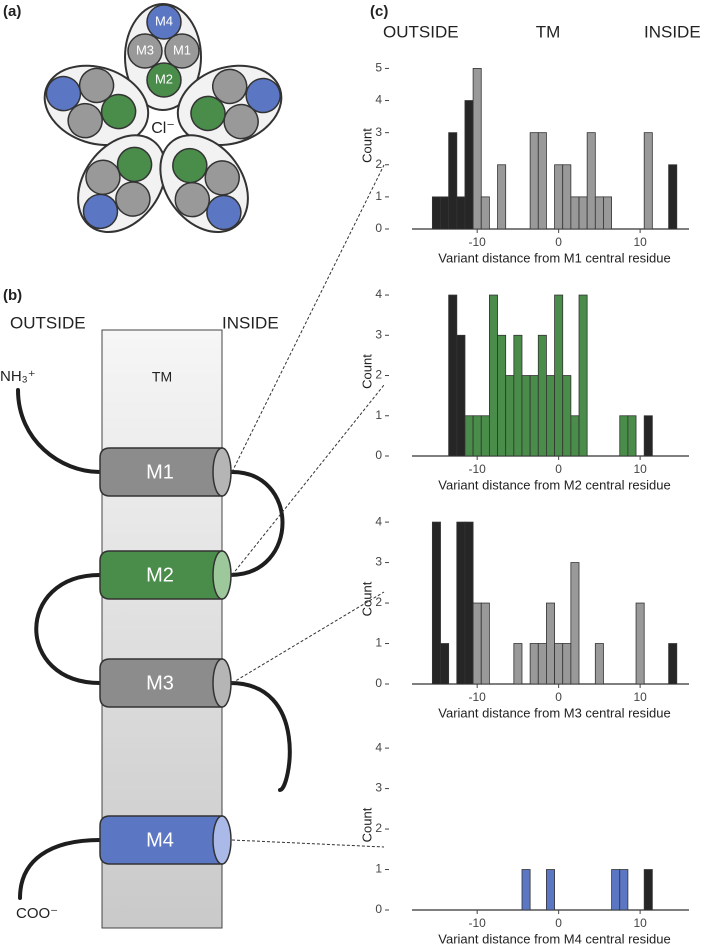 This screenshot has width=709, height=948. Describe the element at coordinates (37, 913) in the screenshot. I see `c-terminus: COO⁻` at that location.